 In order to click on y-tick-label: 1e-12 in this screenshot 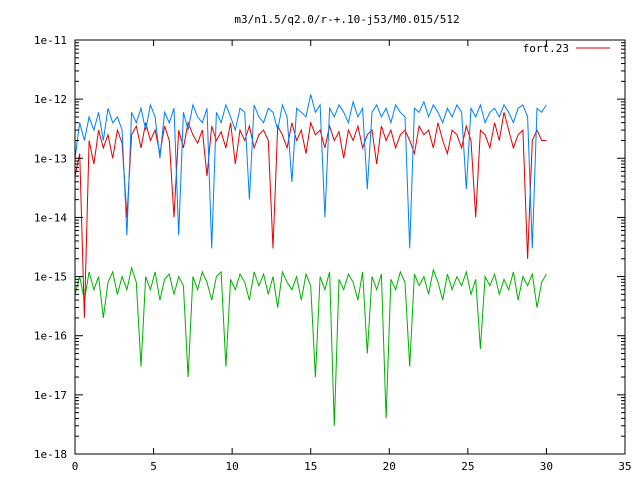, I will do `click(50, 99)`.